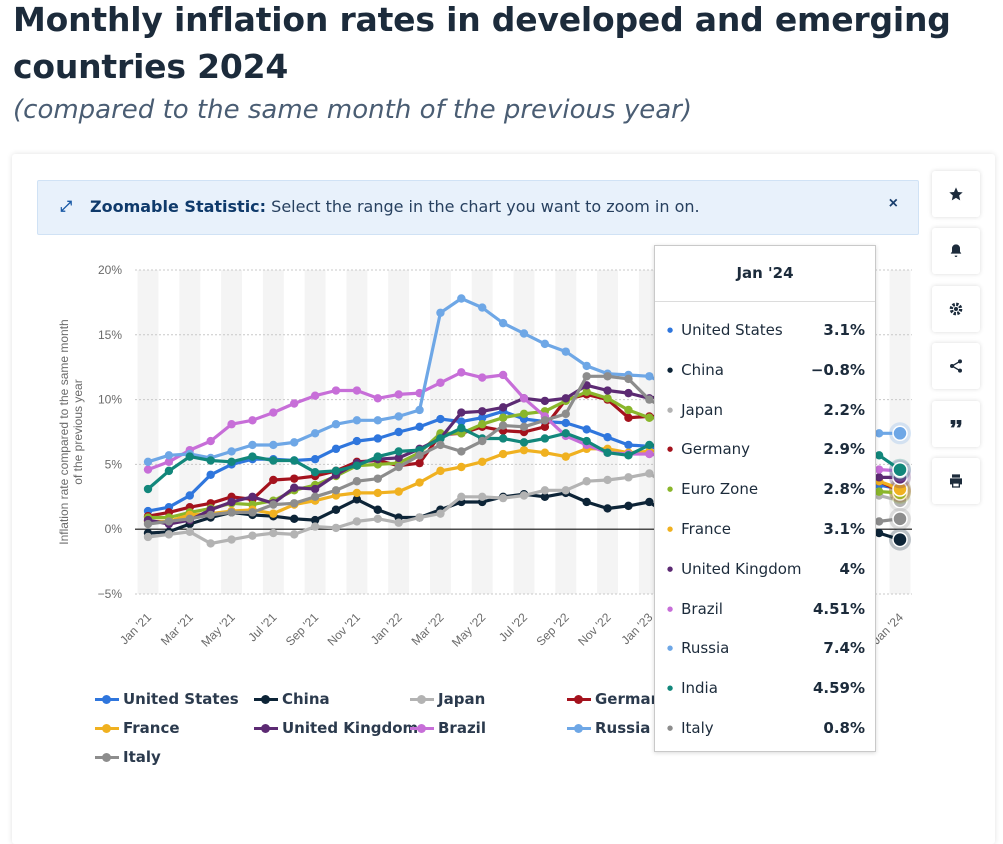 This screenshot has height=844, width=1003. What do you see at coordinates (844, 330) in the screenshot?
I see `tooltip-series-value: 3.1%` at bounding box center [844, 330].